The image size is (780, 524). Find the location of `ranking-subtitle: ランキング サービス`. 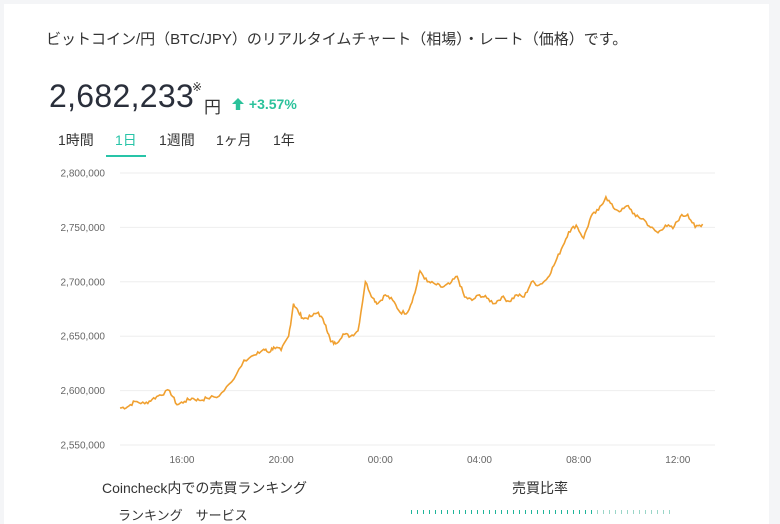

ranking-subtitle: ランキング サービス is located at coordinates (183, 515).